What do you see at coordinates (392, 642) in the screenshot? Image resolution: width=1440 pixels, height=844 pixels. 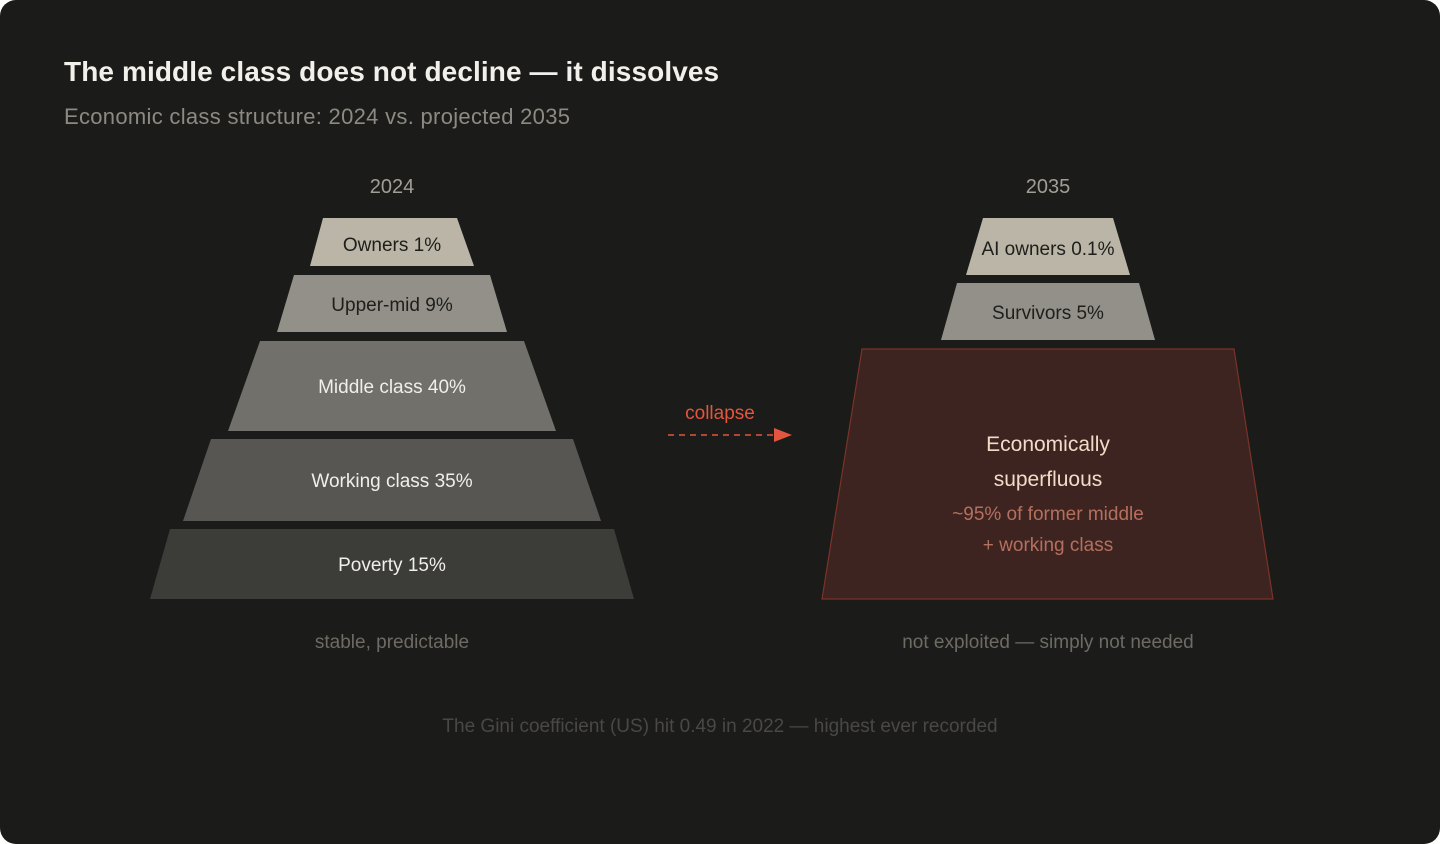 I see `caption-2024: stable, predictable` at bounding box center [392, 642].